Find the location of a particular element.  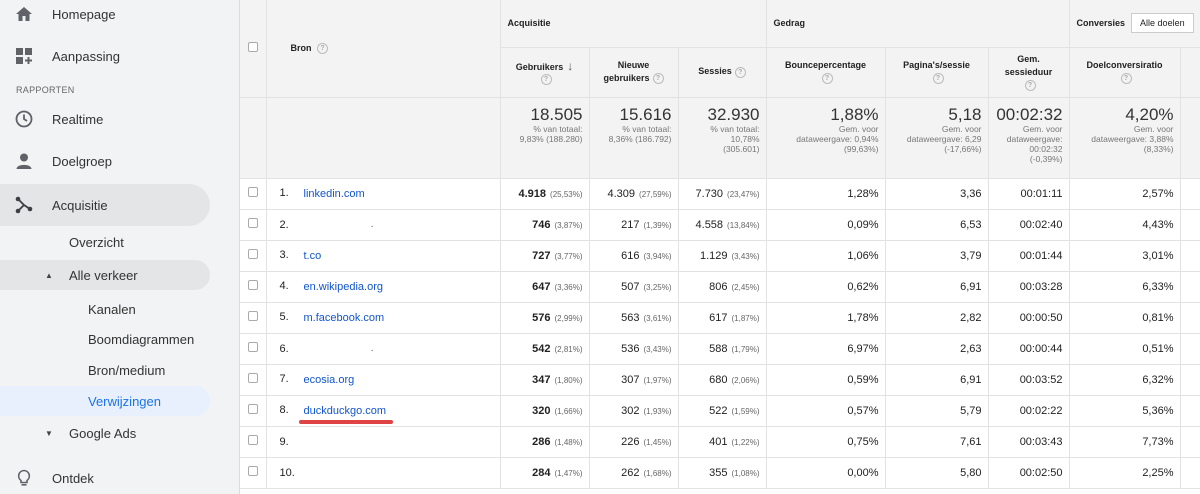

sessions-pct: (1,08%) is located at coordinates (745, 473).